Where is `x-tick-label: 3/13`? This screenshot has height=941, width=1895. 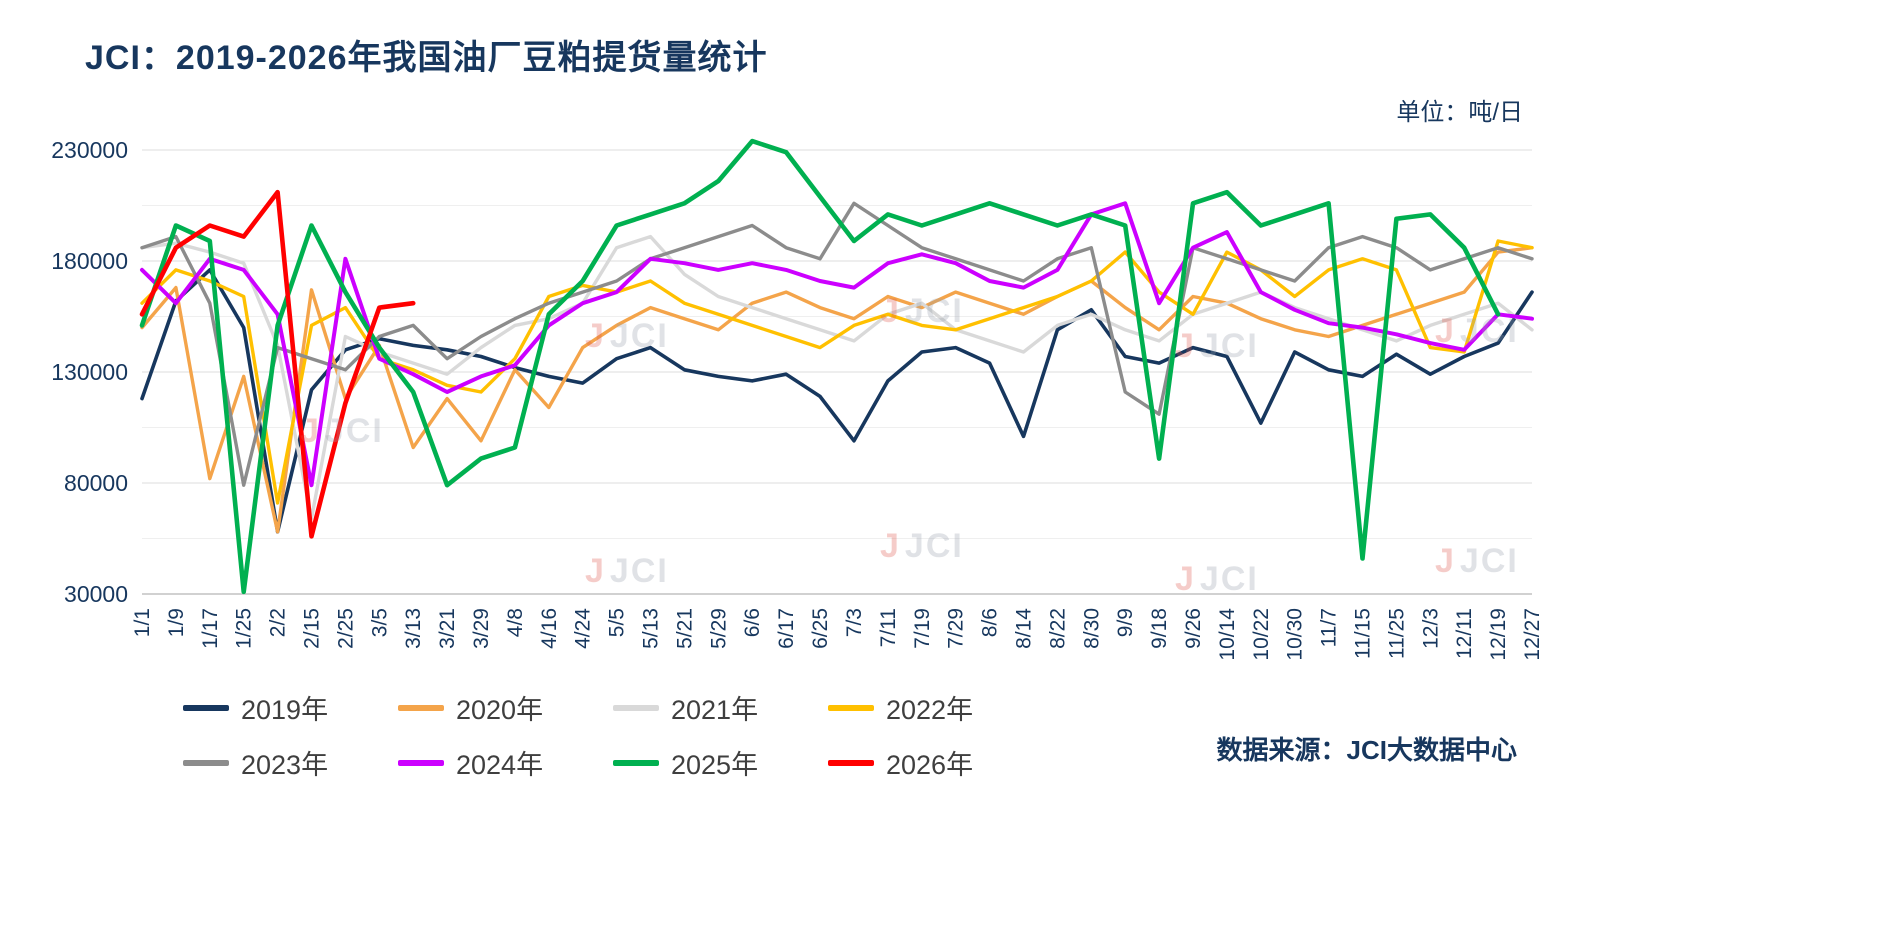
x-tick-label: 3/13 is located at coordinates (413, 628).